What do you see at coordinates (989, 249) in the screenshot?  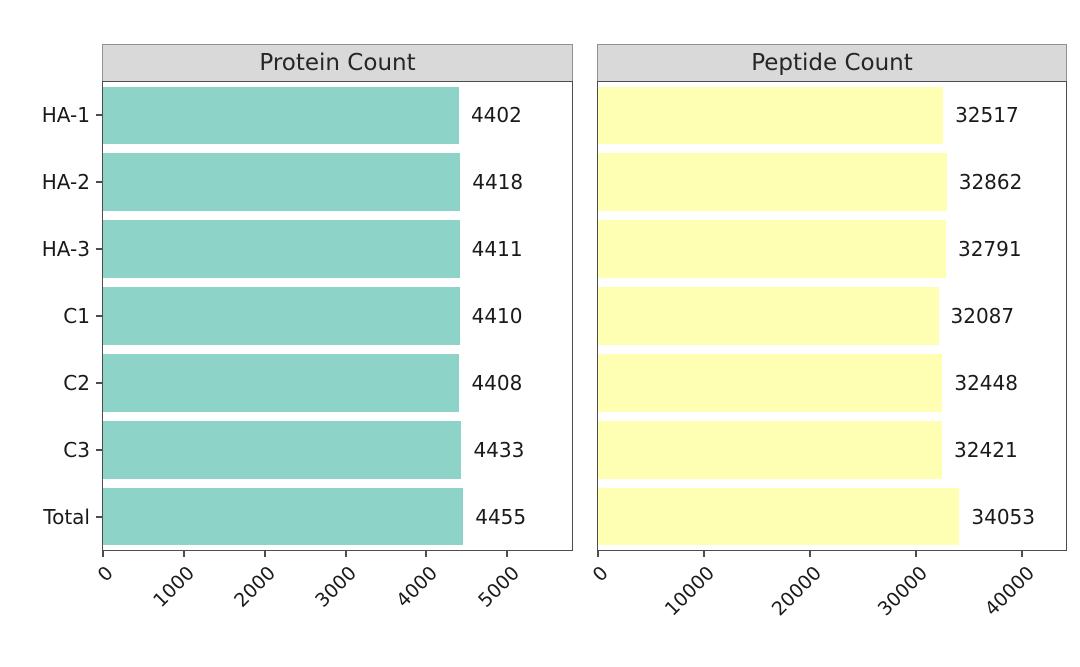 I see `value-label: 32791` at bounding box center [989, 249].